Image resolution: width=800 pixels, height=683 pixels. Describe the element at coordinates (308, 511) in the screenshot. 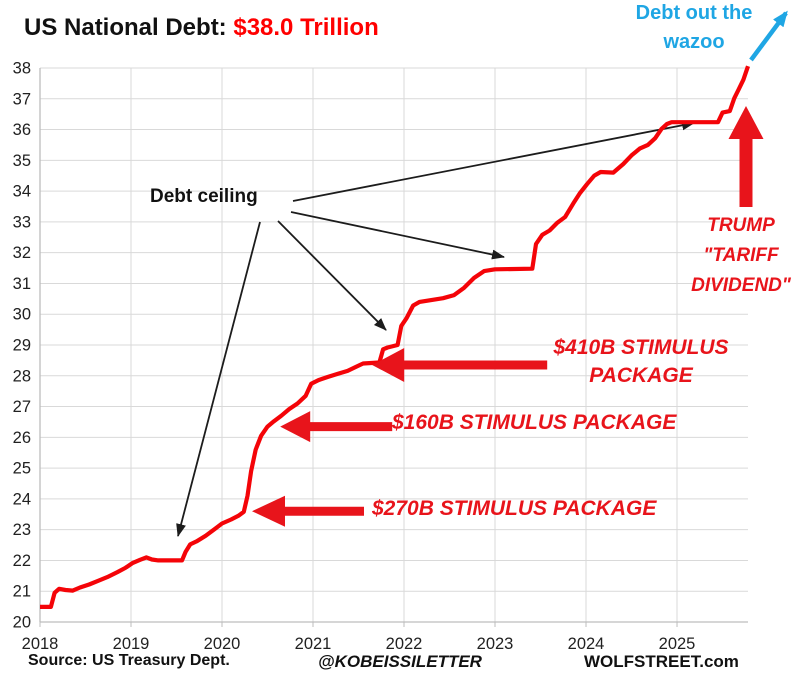

I see `stimulus-270-arrow` at that location.